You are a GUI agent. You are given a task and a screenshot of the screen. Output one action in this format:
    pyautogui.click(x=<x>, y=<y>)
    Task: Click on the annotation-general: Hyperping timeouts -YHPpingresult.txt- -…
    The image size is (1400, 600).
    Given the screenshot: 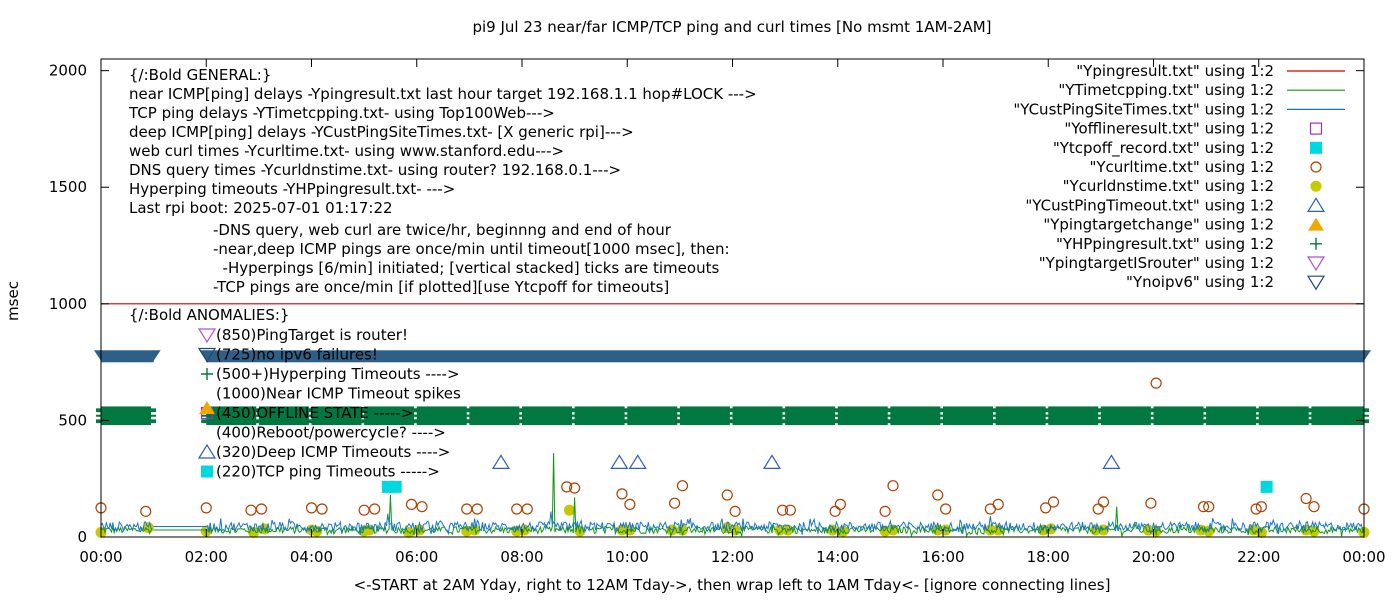 What is the action you would take?
    pyautogui.click(x=292, y=189)
    